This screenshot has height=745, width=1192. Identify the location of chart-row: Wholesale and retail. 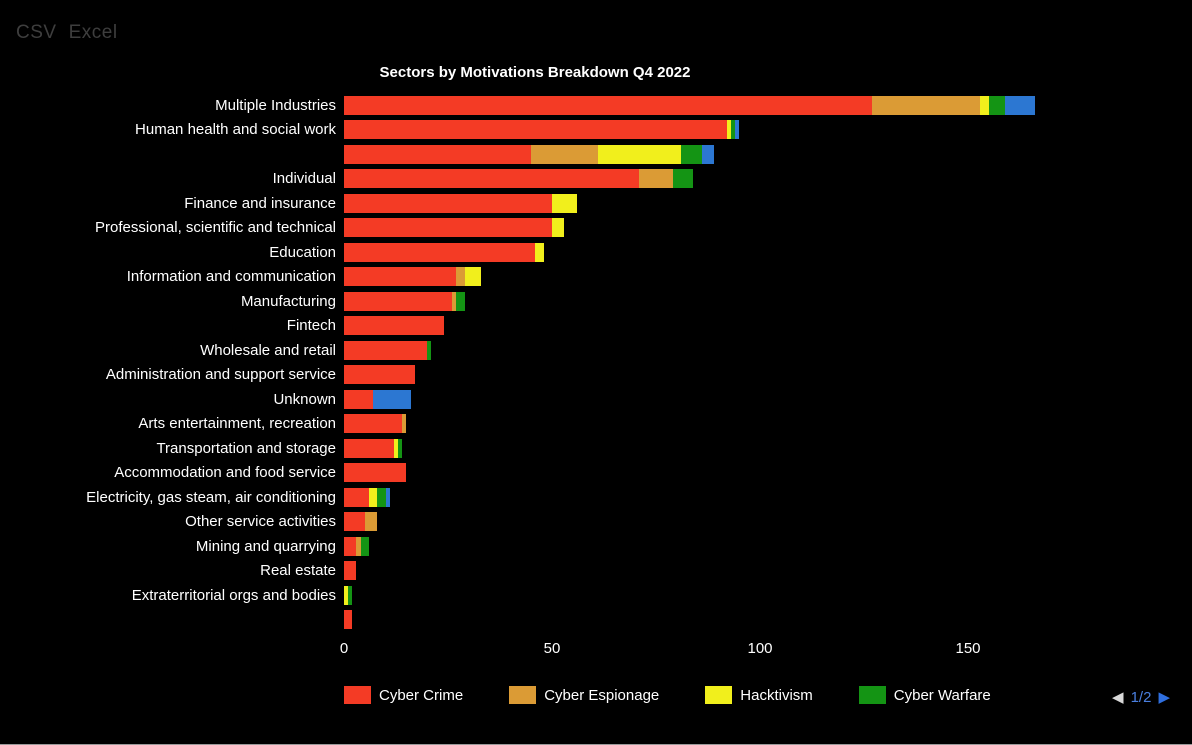
(592, 350).